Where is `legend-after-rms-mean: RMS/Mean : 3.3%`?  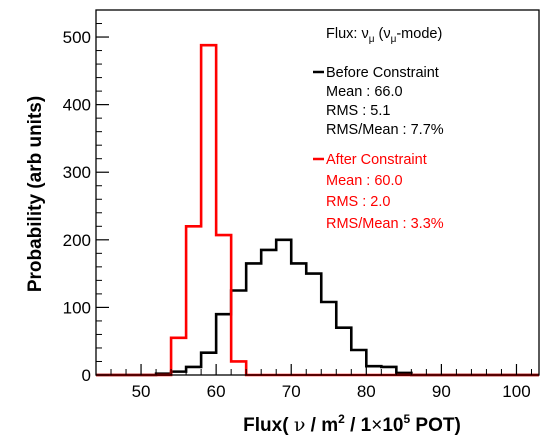
legend-after-rms-mean: RMS/Mean : 3.3% is located at coordinates (385, 224).